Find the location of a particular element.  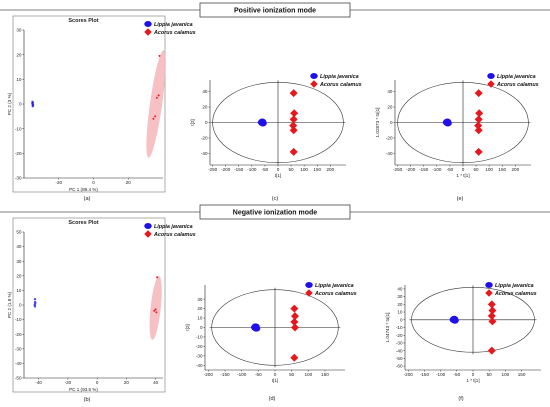

x-tick-label: 100 is located at coordinates (506, 374).